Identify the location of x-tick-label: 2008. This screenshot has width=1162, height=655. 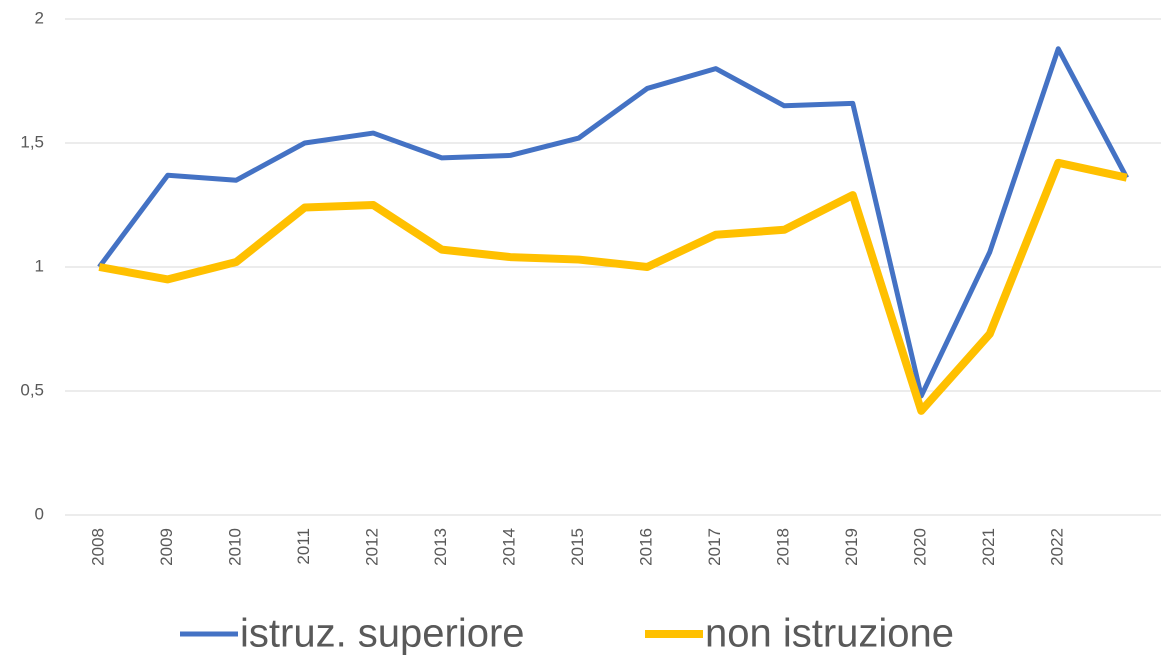
(98, 547).